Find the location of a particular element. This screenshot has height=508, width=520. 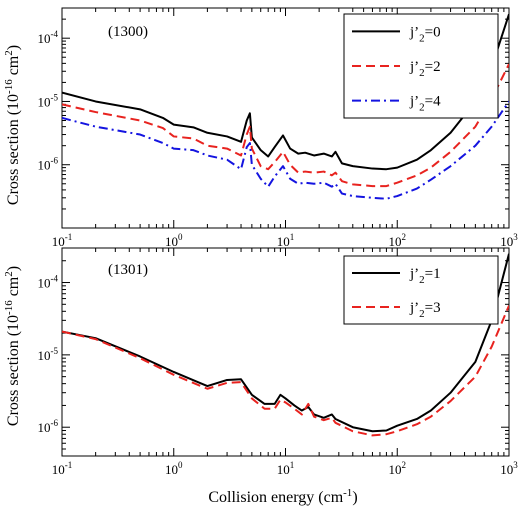

y-axis-title-top-group: Cross section (10-16 cm2) is located at coordinates (12, 125).